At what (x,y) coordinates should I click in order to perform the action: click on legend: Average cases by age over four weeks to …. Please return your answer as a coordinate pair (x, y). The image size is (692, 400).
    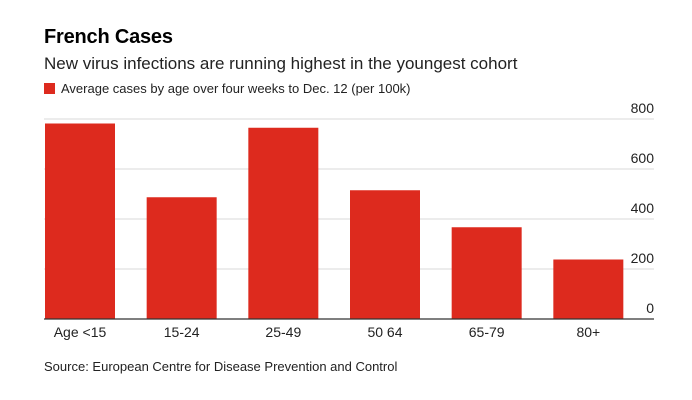
    Looking at the image, I should click on (227, 88).